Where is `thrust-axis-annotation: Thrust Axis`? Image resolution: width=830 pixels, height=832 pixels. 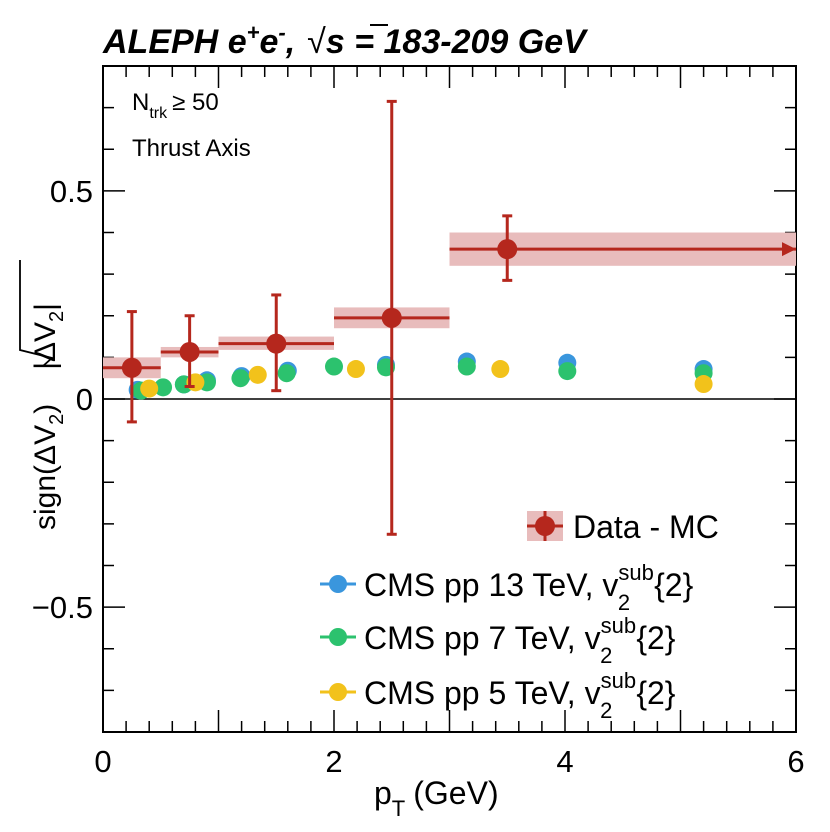 thrust-axis-annotation: Thrust Axis is located at coordinates (191, 148).